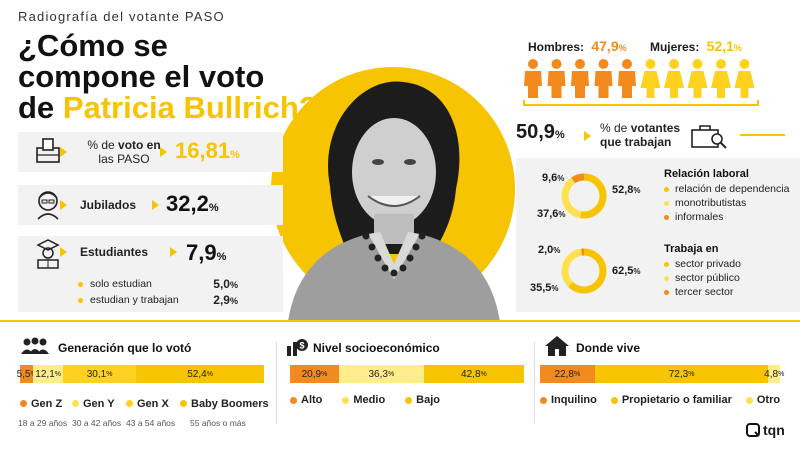  I want to click on bar-segment: 72,3%, so click(681, 374).